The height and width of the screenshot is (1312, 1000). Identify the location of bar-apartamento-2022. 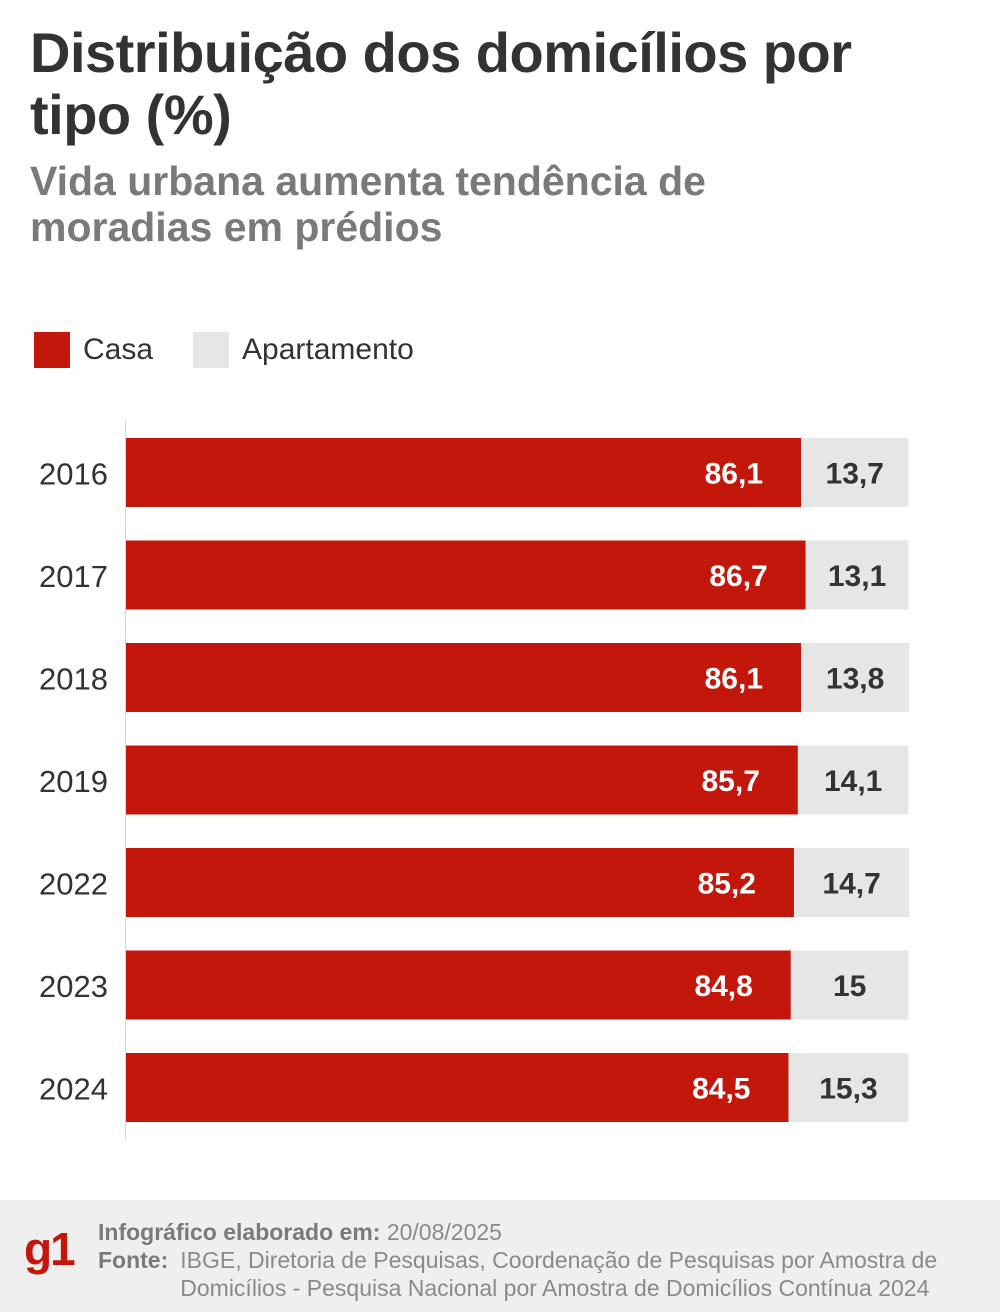
(851, 882).